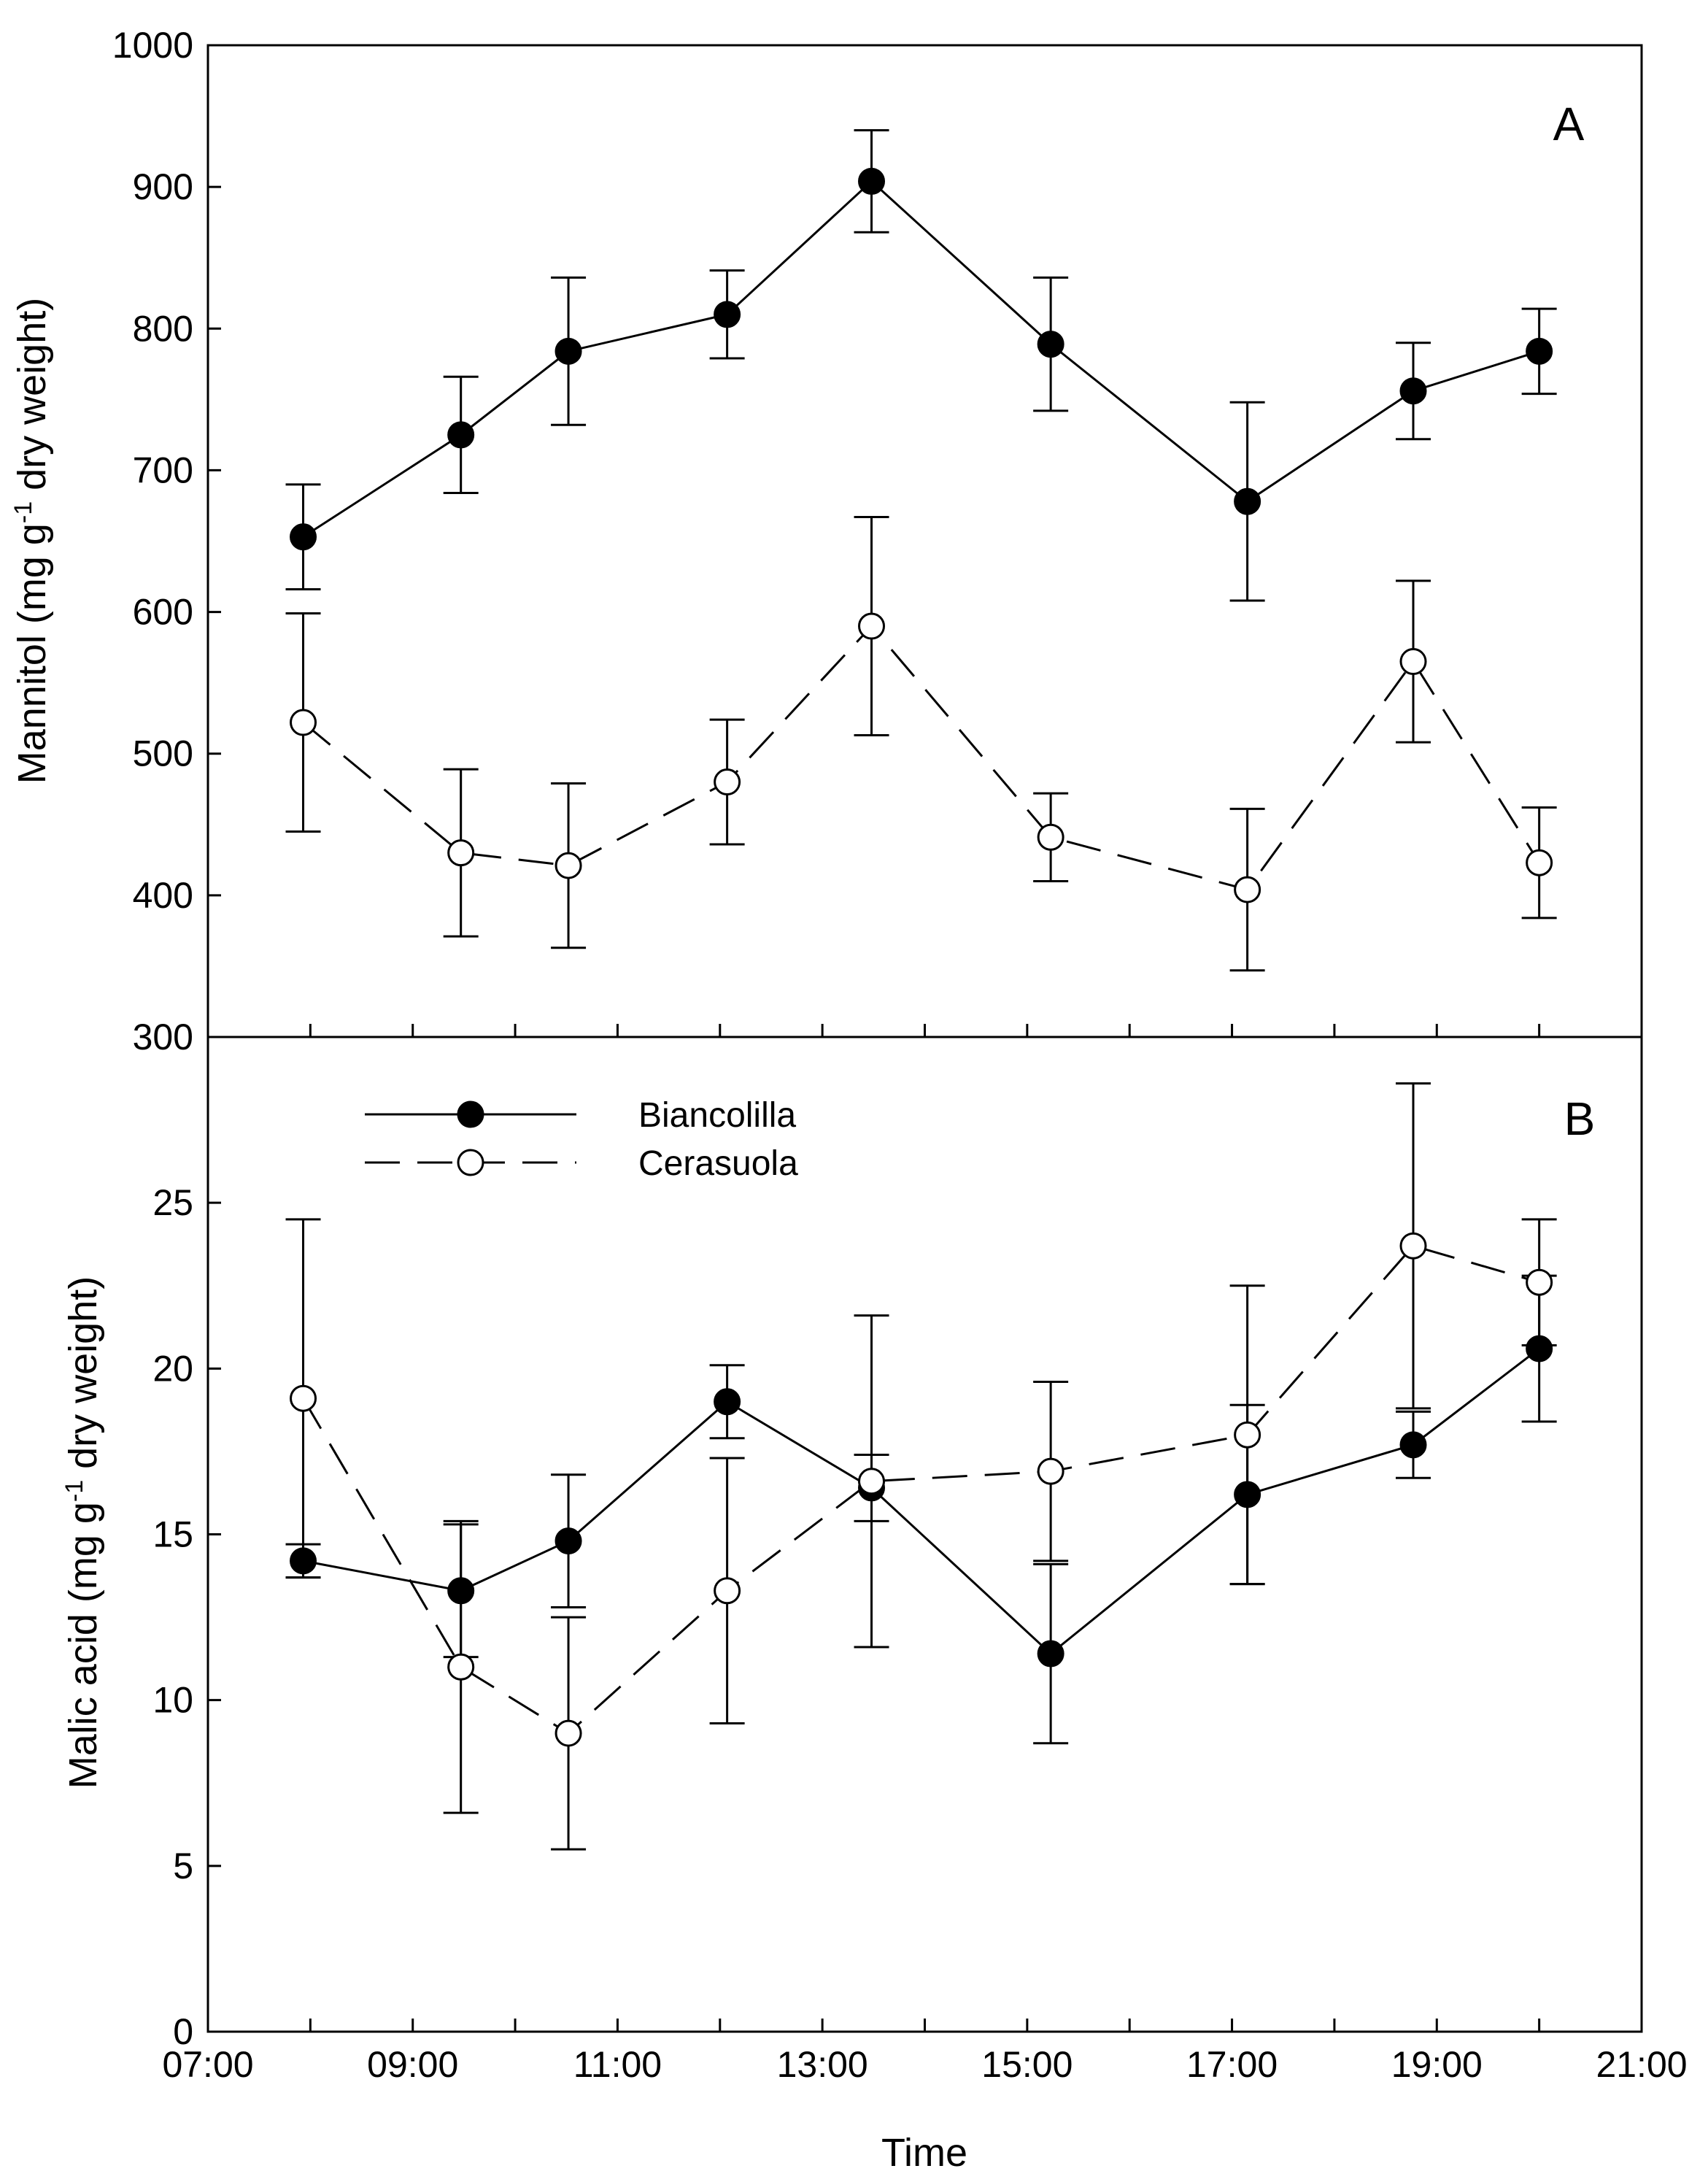 The height and width of the screenshot is (2182, 1708). Describe the element at coordinates (163, 1037) in the screenshot. I see `panel-a-y-tick-label: 300` at that location.